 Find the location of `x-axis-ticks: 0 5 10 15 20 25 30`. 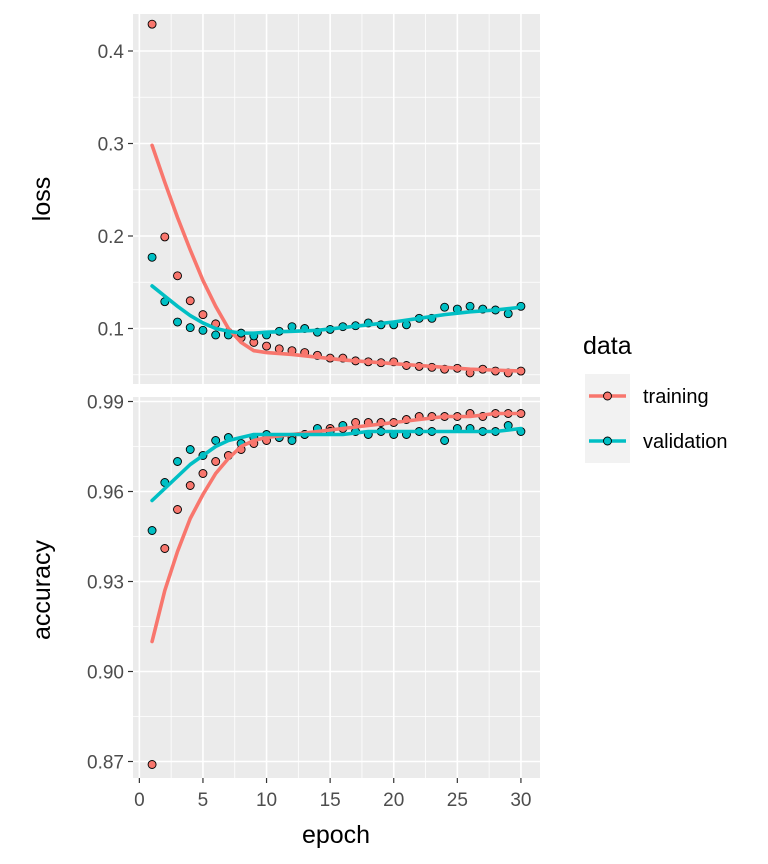

x-axis-ticks: 0 5 10 15 20 25 30 is located at coordinates (332, 794).